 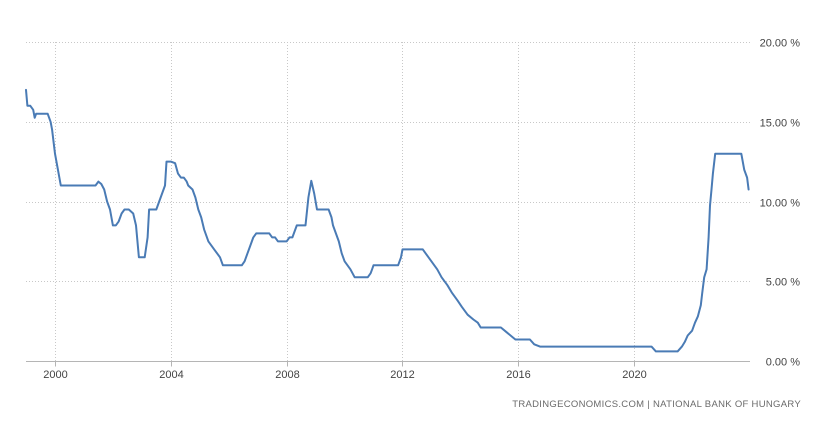 What do you see at coordinates (634, 375) in the screenshot?
I see `x-tick-label: 2020` at bounding box center [634, 375].